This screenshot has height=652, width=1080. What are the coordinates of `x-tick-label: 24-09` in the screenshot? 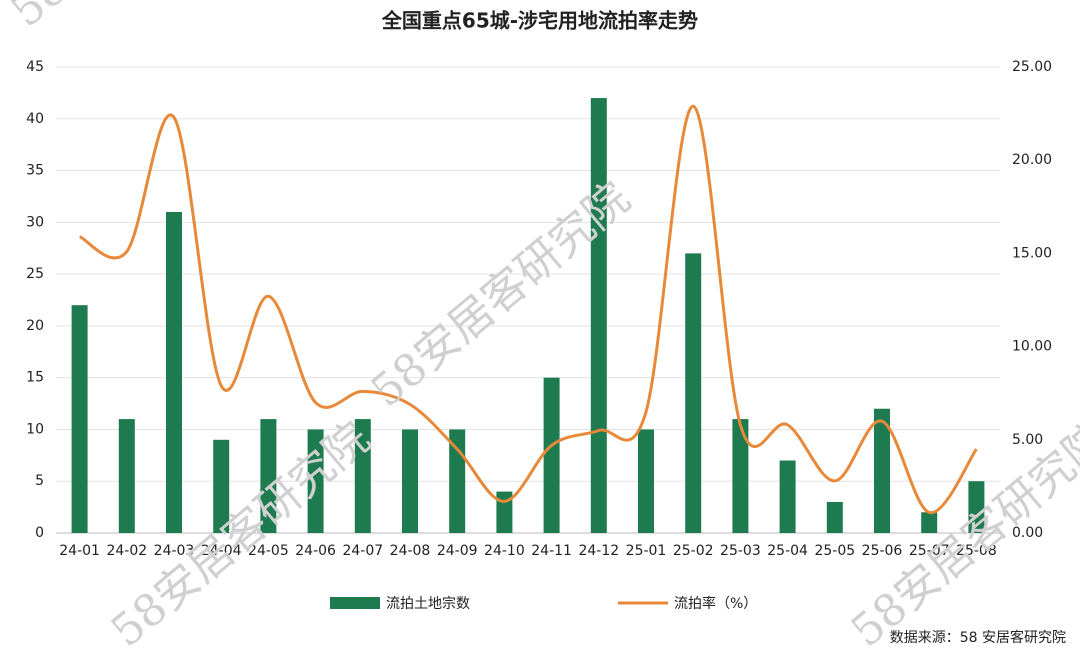 It's located at (457, 551).